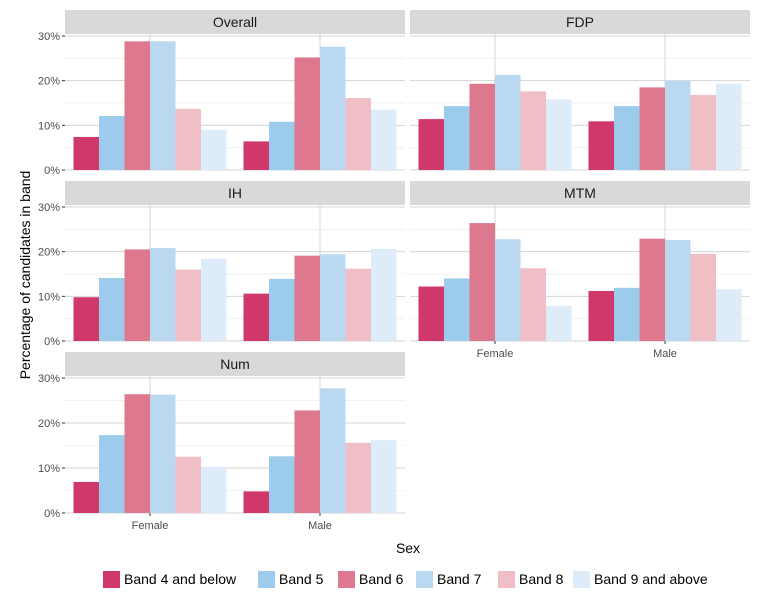 Image resolution: width=762 pixels, height=602 pixels. I want to click on facet-strip-label: MTM, so click(580, 193).